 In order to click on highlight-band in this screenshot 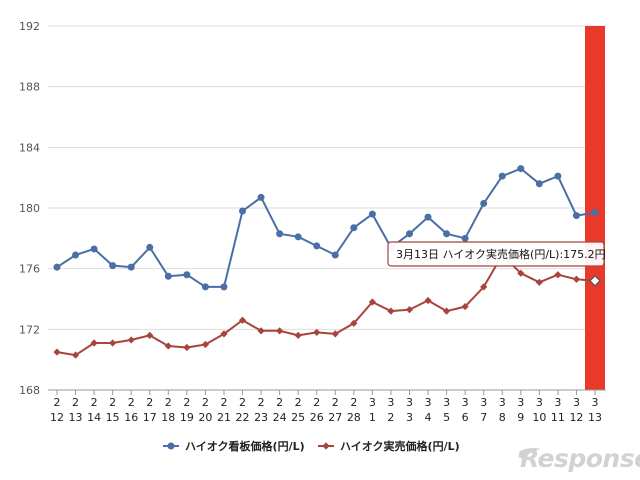, I will do `click(595, 208)`.